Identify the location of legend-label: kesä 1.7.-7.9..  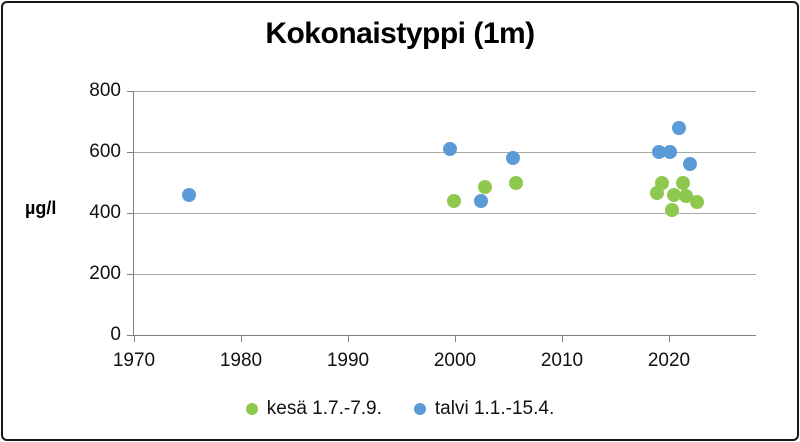
(324, 408).